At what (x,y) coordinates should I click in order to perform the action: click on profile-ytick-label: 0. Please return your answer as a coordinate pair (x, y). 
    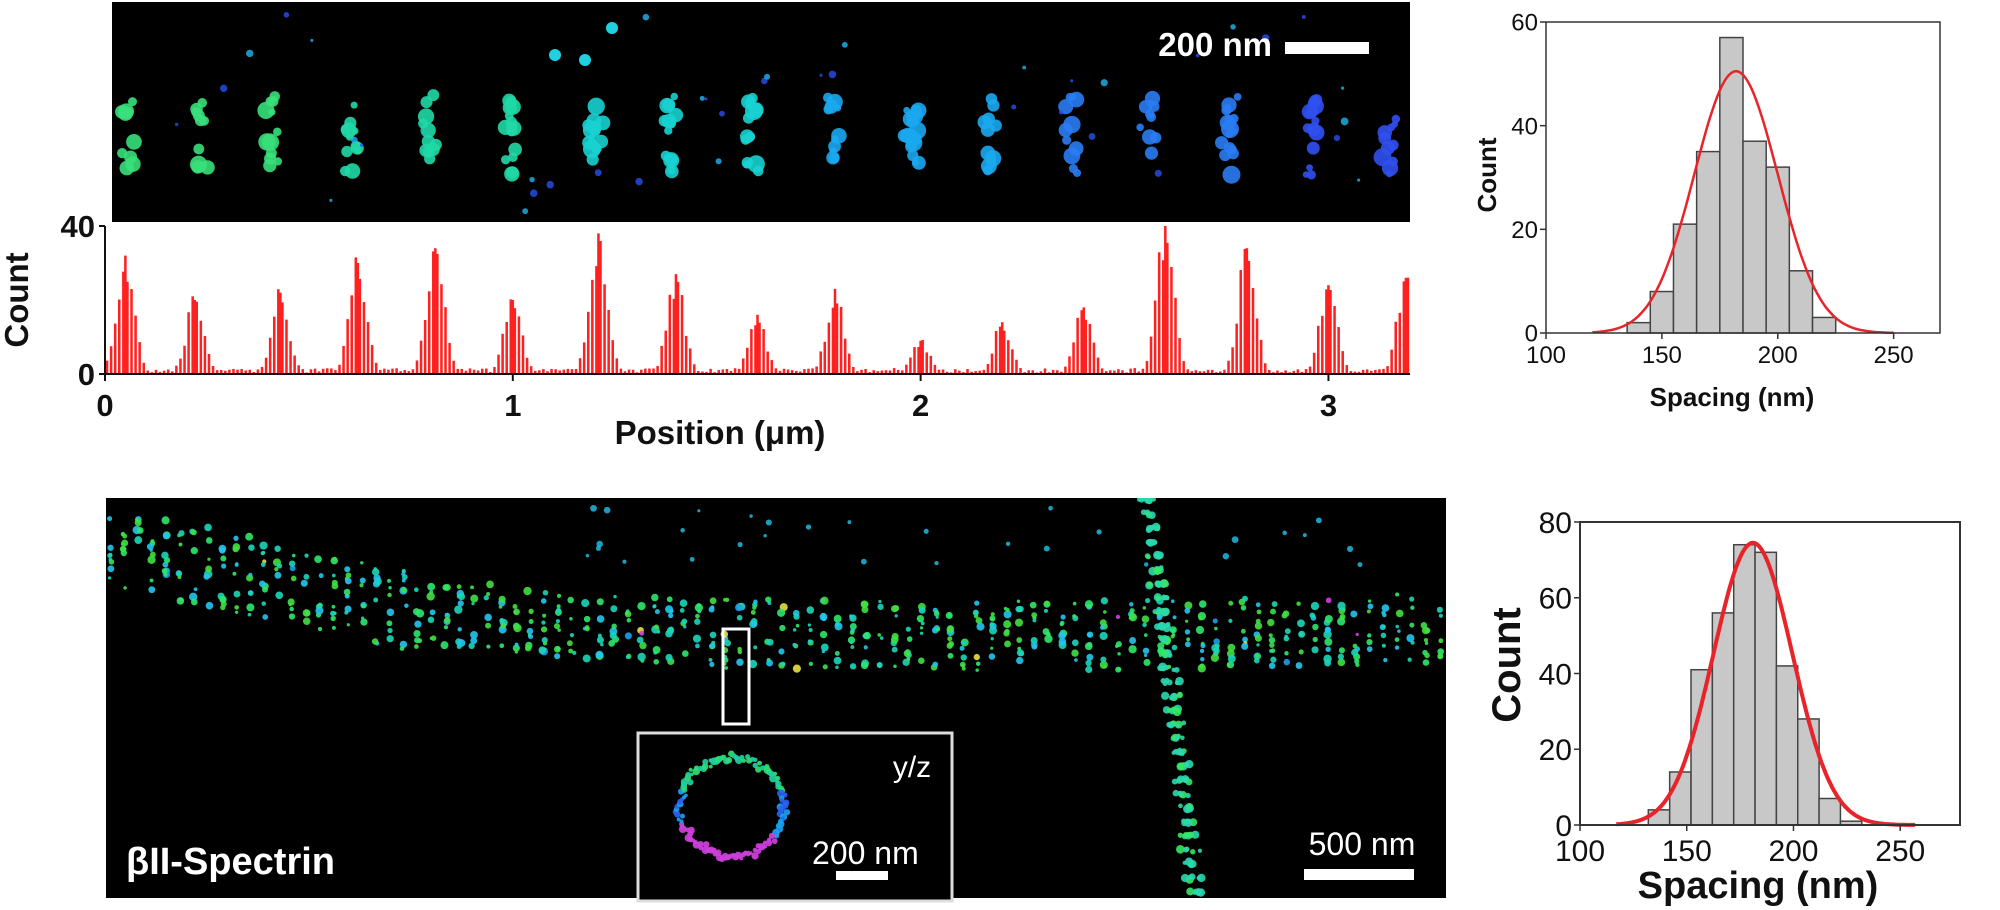
    Looking at the image, I should click on (86, 374).